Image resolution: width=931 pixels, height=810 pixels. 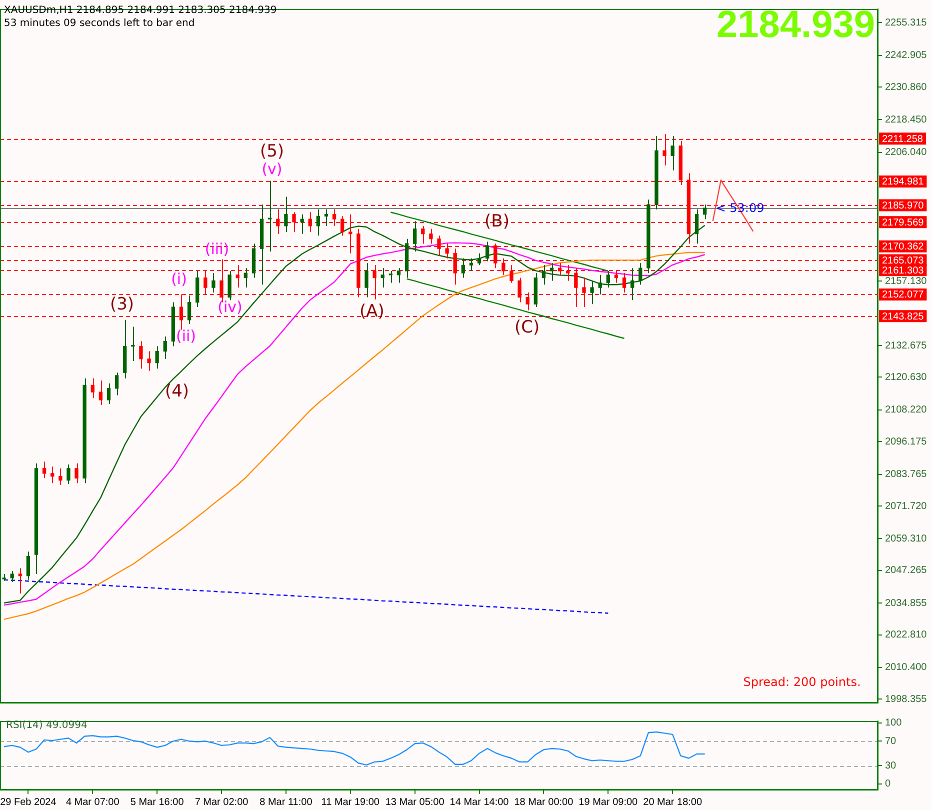 I want to click on y-tick-label: 1998.355, so click(x=906, y=699).